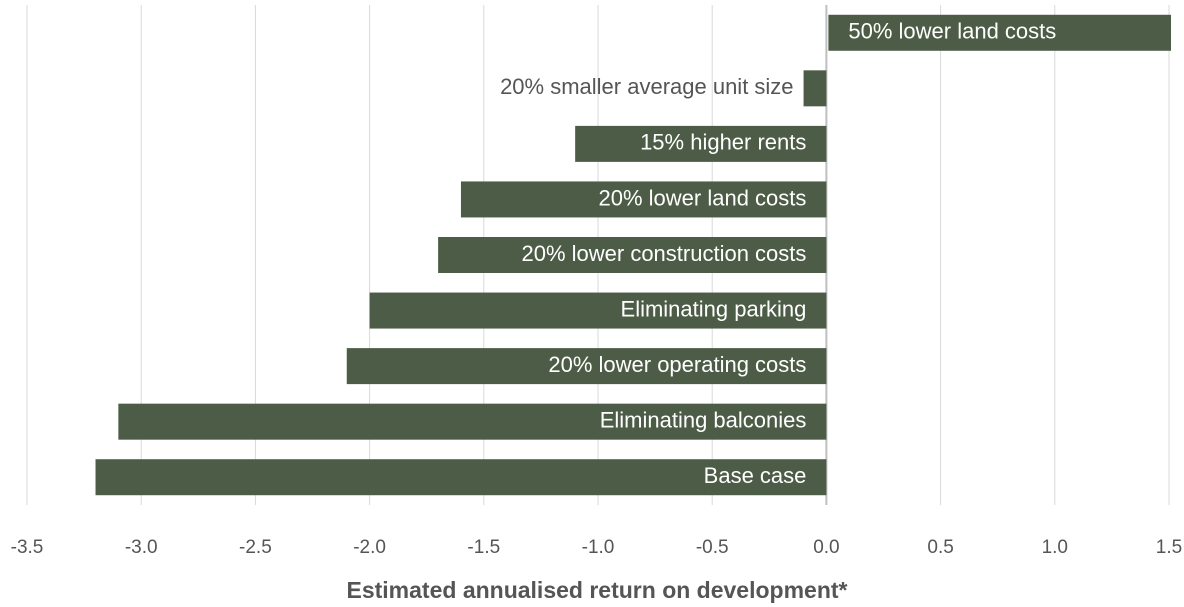 The width and height of the screenshot is (1184, 607). I want to click on category-label: 20% lower operating costs, so click(677, 364).